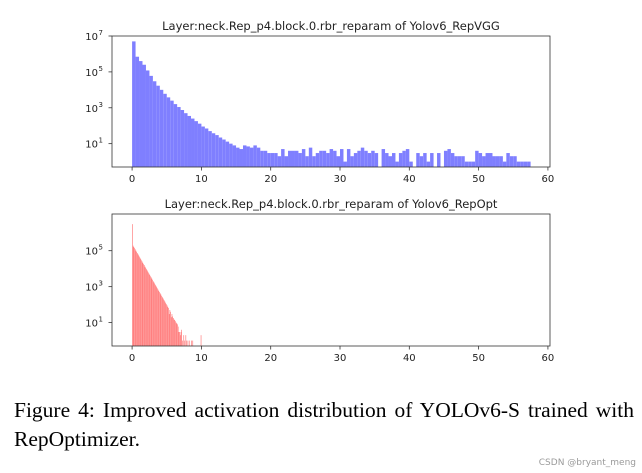 The width and height of the screenshot is (642, 473). I want to click on watermark: CSDN @bryant_meng, so click(587, 463).